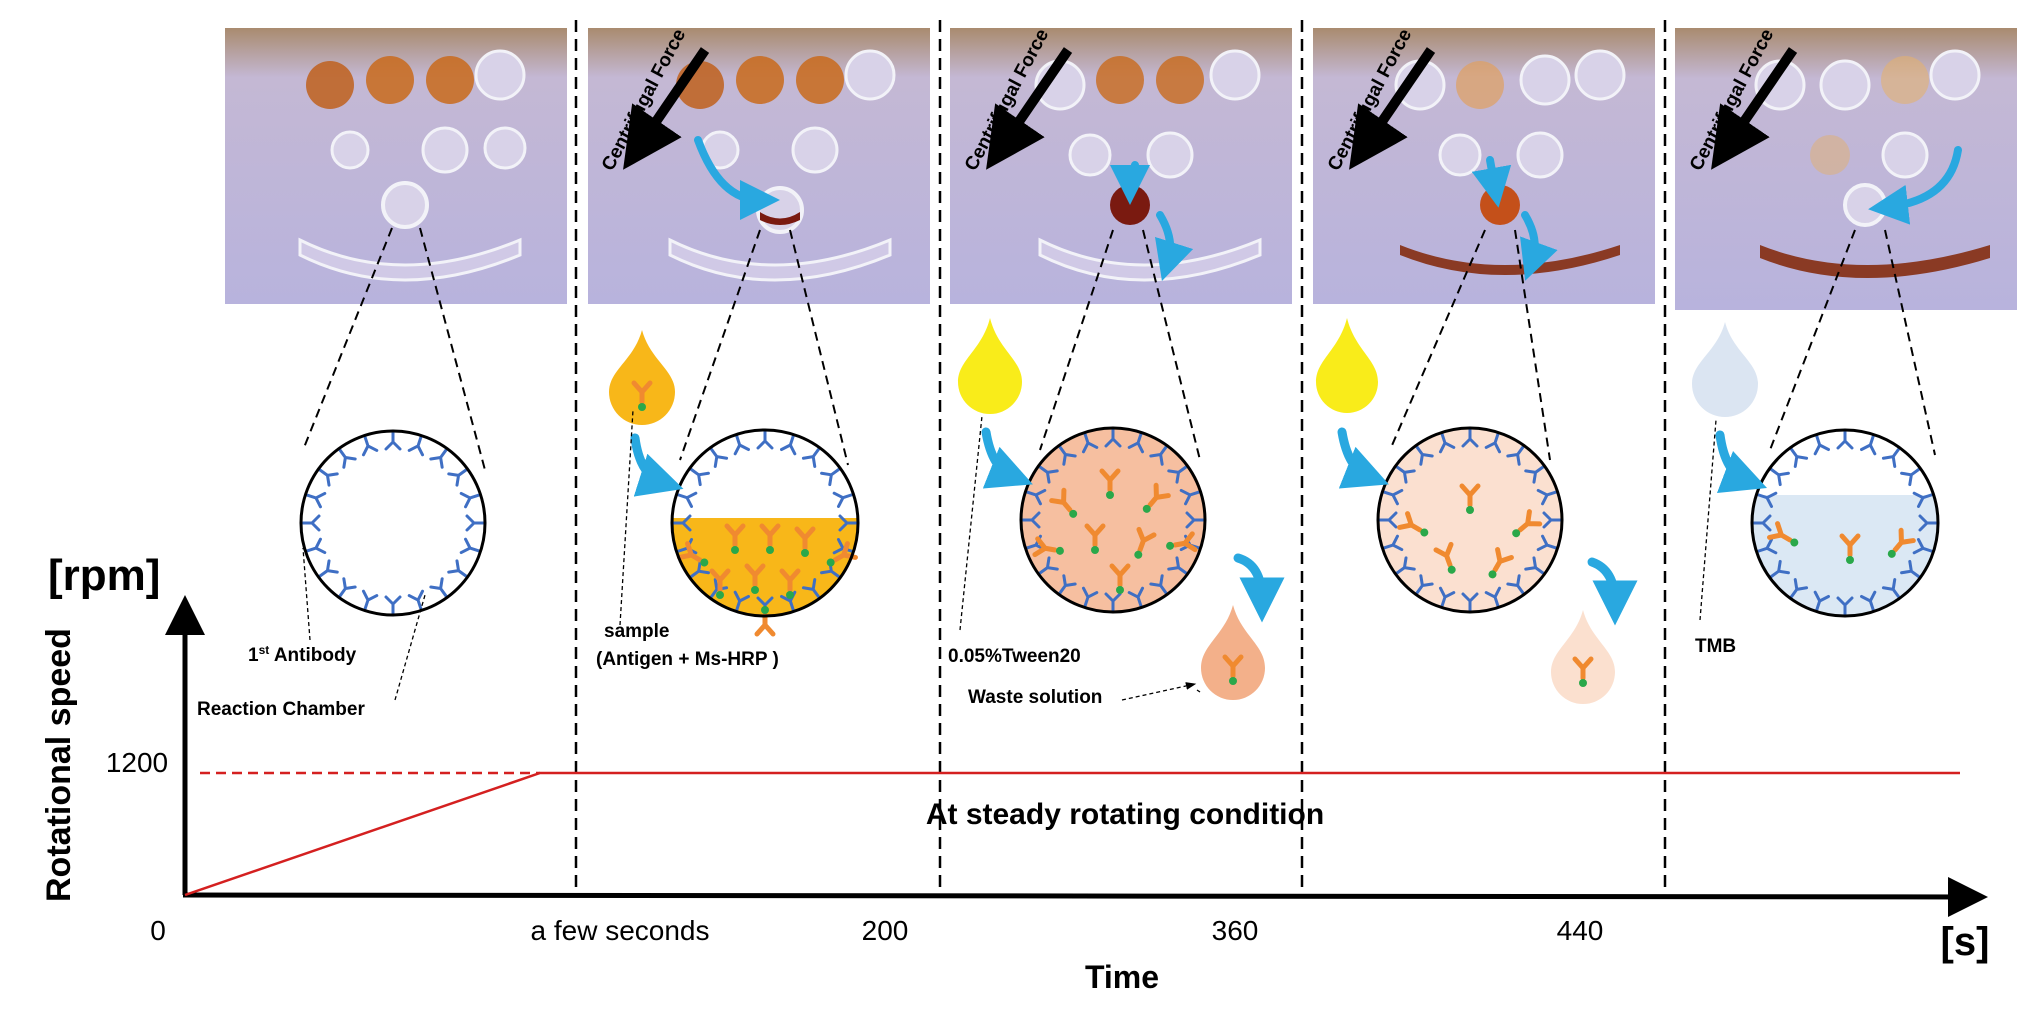 The width and height of the screenshot is (2019, 1010). What do you see at coordinates (1122, 977) in the screenshot?
I see `x-axis-label: Time` at bounding box center [1122, 977].